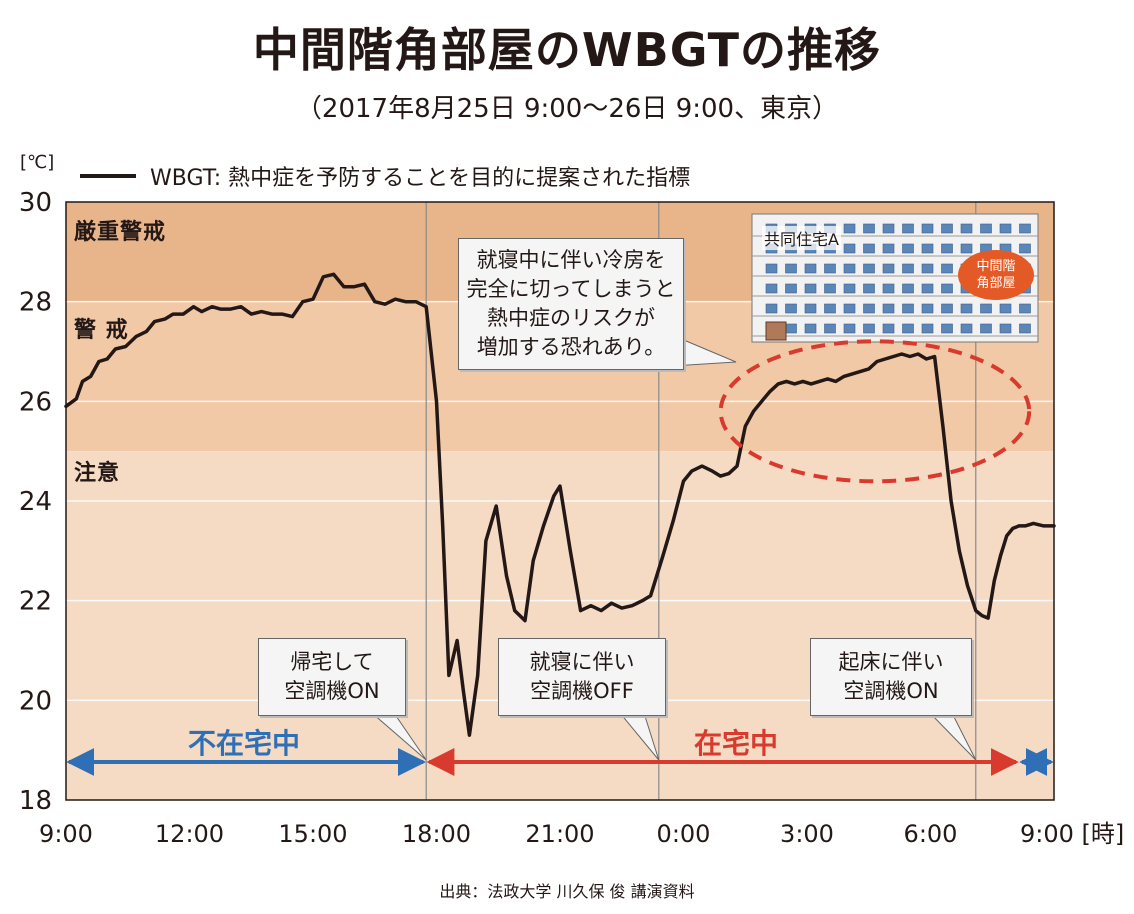  Describe the element at coordinates (35, 801) in the screenshot. I see `y-tick-label: 18` at that location.